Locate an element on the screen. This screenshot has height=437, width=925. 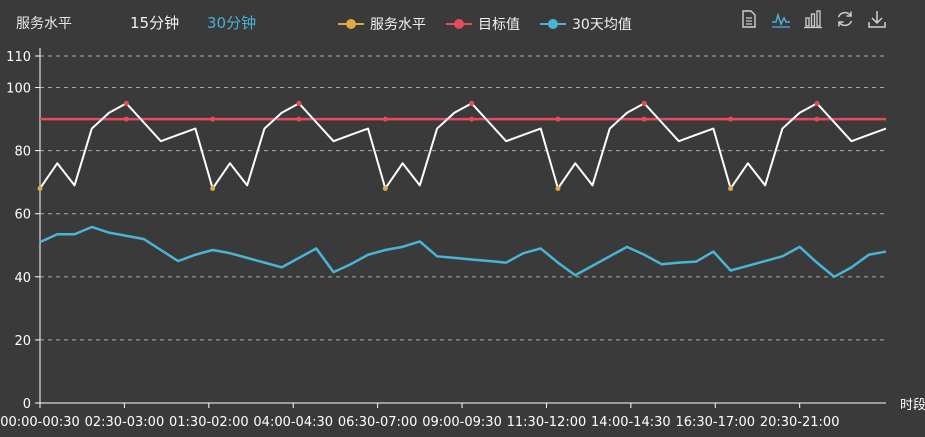
y-tick-label-80: 80 is located at coordinates (22, 152).